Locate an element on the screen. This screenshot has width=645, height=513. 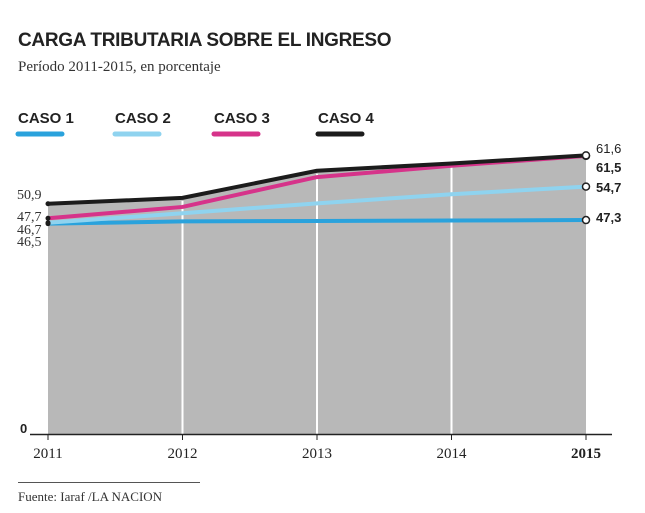
legend-label: CASO 4 is located at coordinates (346, 118).